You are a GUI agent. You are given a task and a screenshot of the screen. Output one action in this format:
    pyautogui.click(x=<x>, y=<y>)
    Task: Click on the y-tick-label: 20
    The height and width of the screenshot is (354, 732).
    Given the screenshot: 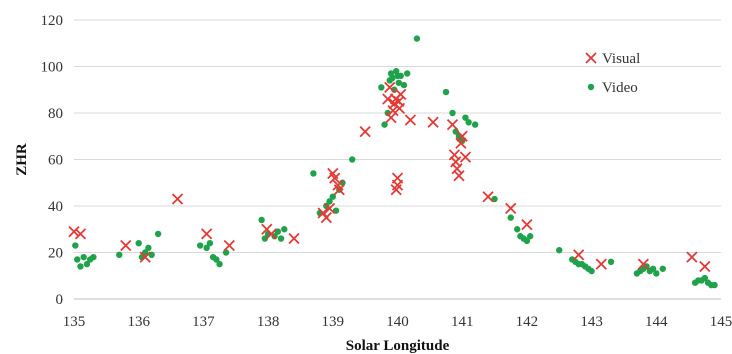 What is the action you would take?
    pyautogui.click(x=55, y=254)
    